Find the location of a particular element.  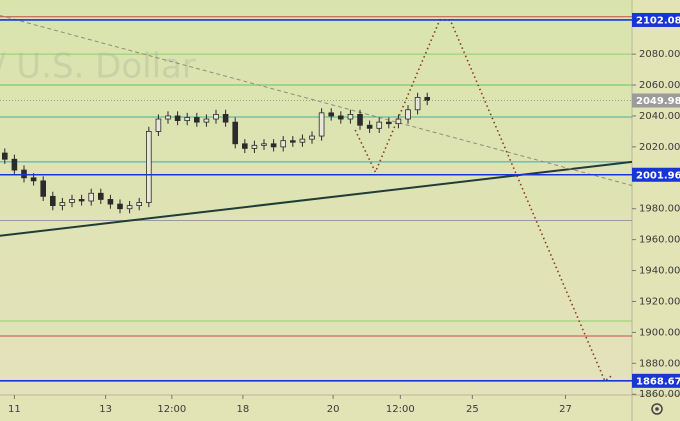

y-tick-label: 1960.00 is located at coordinates (659, 240).